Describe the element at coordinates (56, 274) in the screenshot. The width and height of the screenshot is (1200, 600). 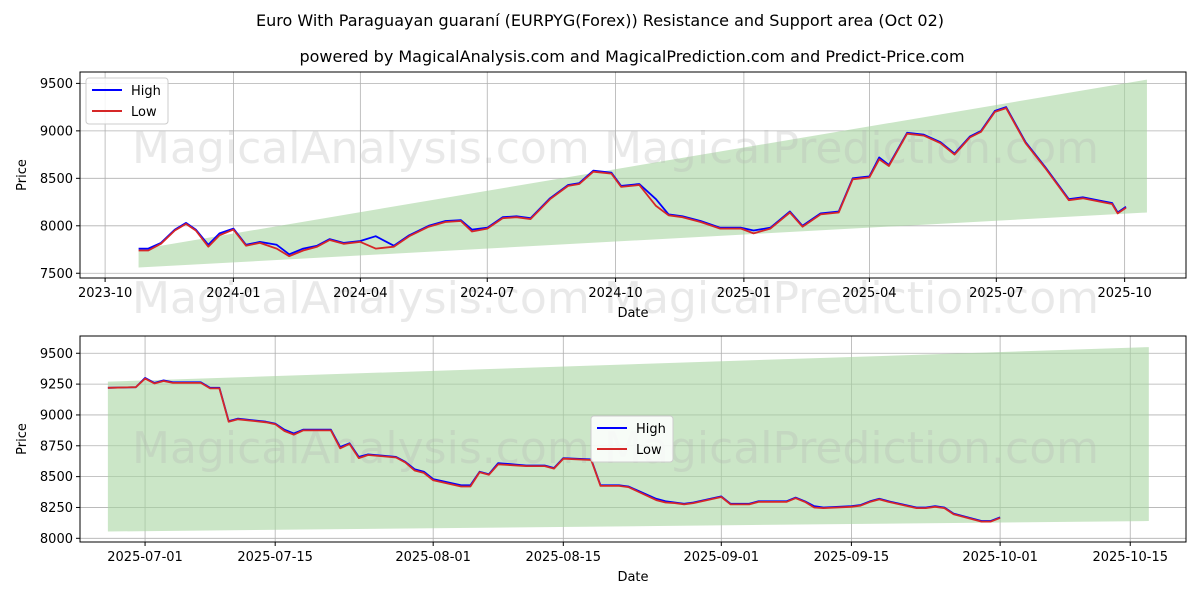
I see `y-tick-label: 7500` at that location.